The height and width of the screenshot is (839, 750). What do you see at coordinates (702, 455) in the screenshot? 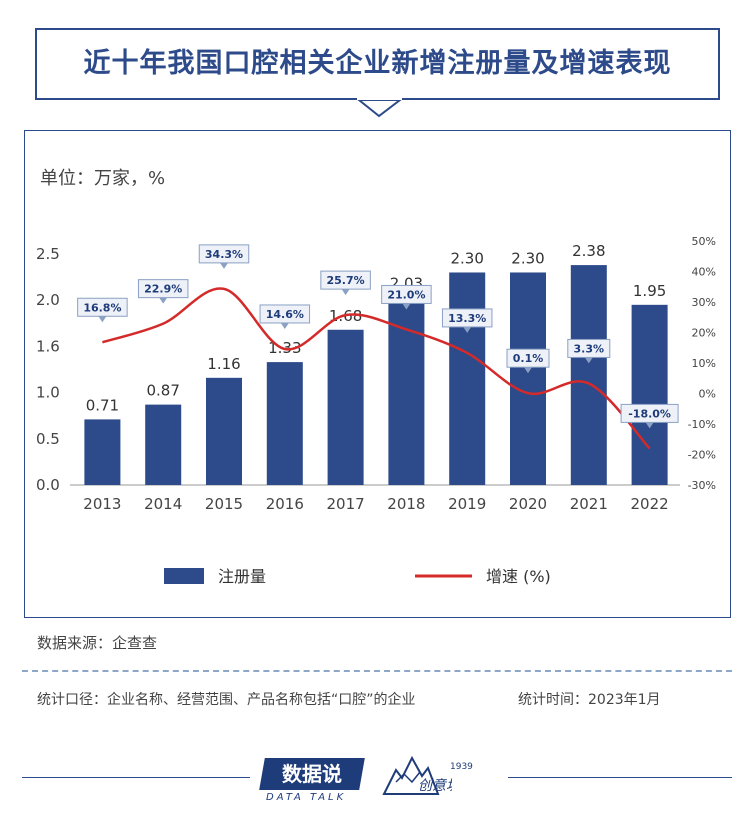
I see `y-right-tick-label: -20%` at bounding box center [702, 455].